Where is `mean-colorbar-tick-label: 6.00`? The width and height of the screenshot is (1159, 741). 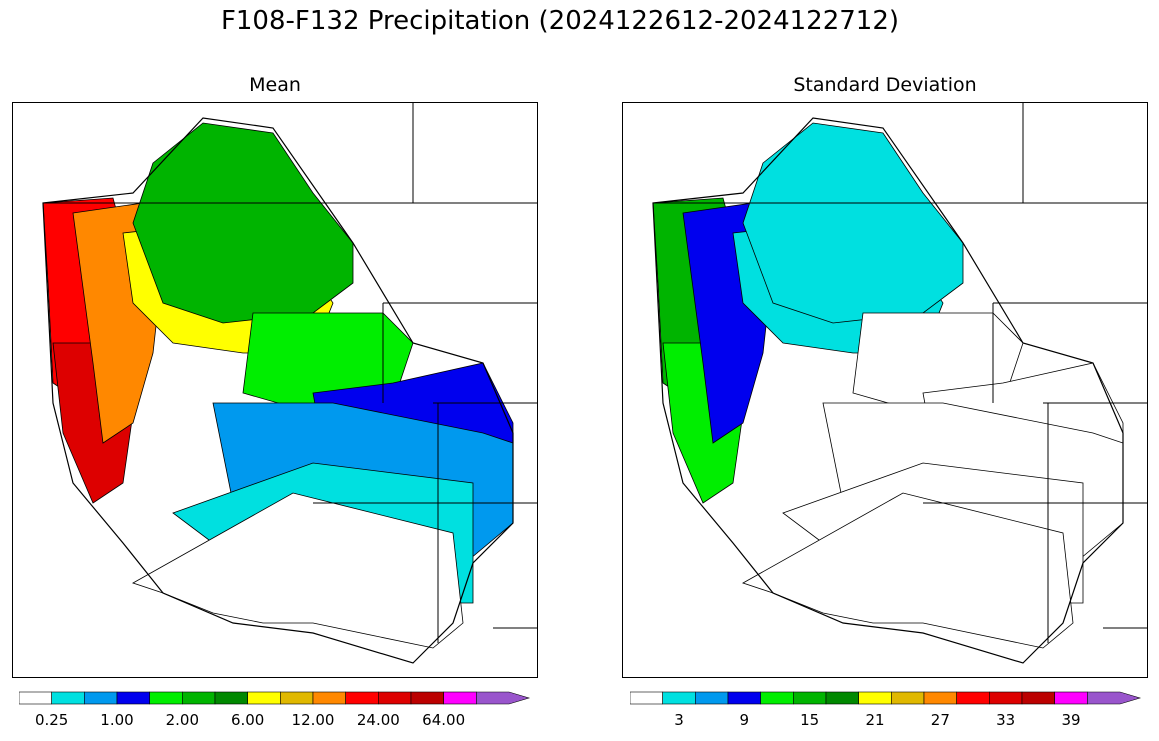 mean-colorbar-tick-label: 6.00 is located at coordinates (247, 720).